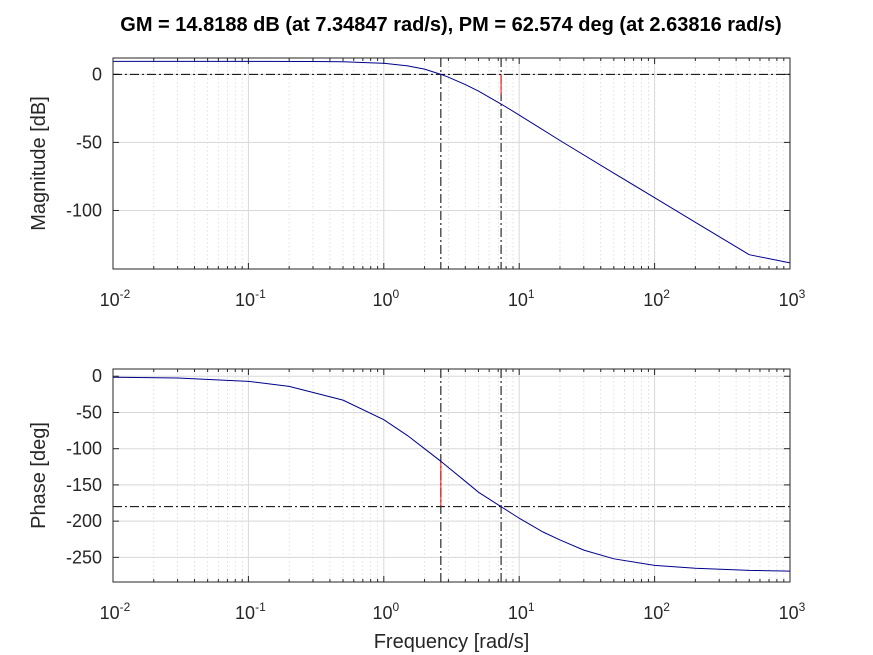  I want to click on phase-x-tick-label: 10⁻¹, so click(250, 611).